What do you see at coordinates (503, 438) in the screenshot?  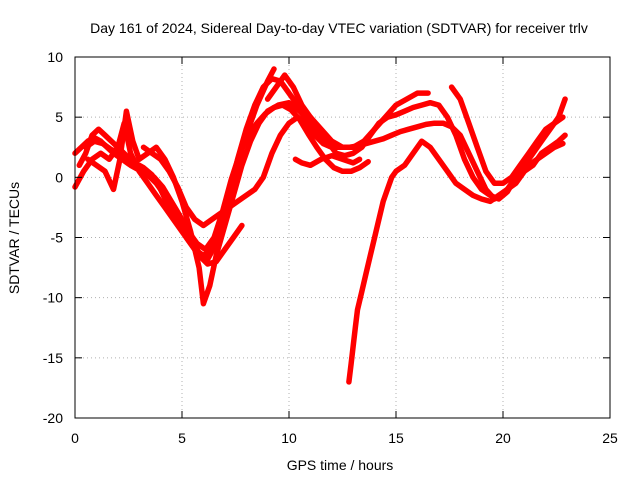 I see `x-tick-label-4: 20` at bounding box center [503, 438].